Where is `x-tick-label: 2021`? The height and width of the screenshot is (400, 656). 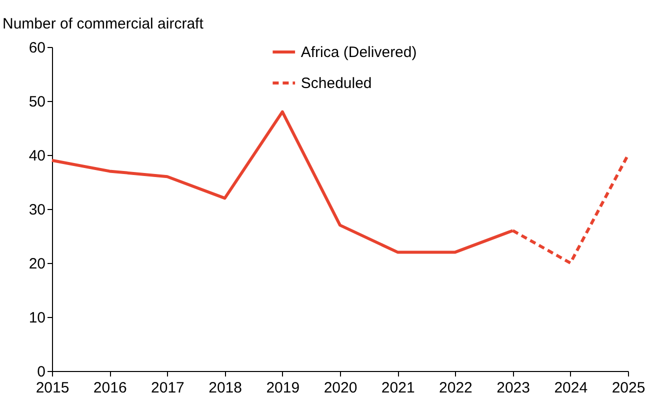 x-tick-label: 2021 is located at coordinates (398, 388).